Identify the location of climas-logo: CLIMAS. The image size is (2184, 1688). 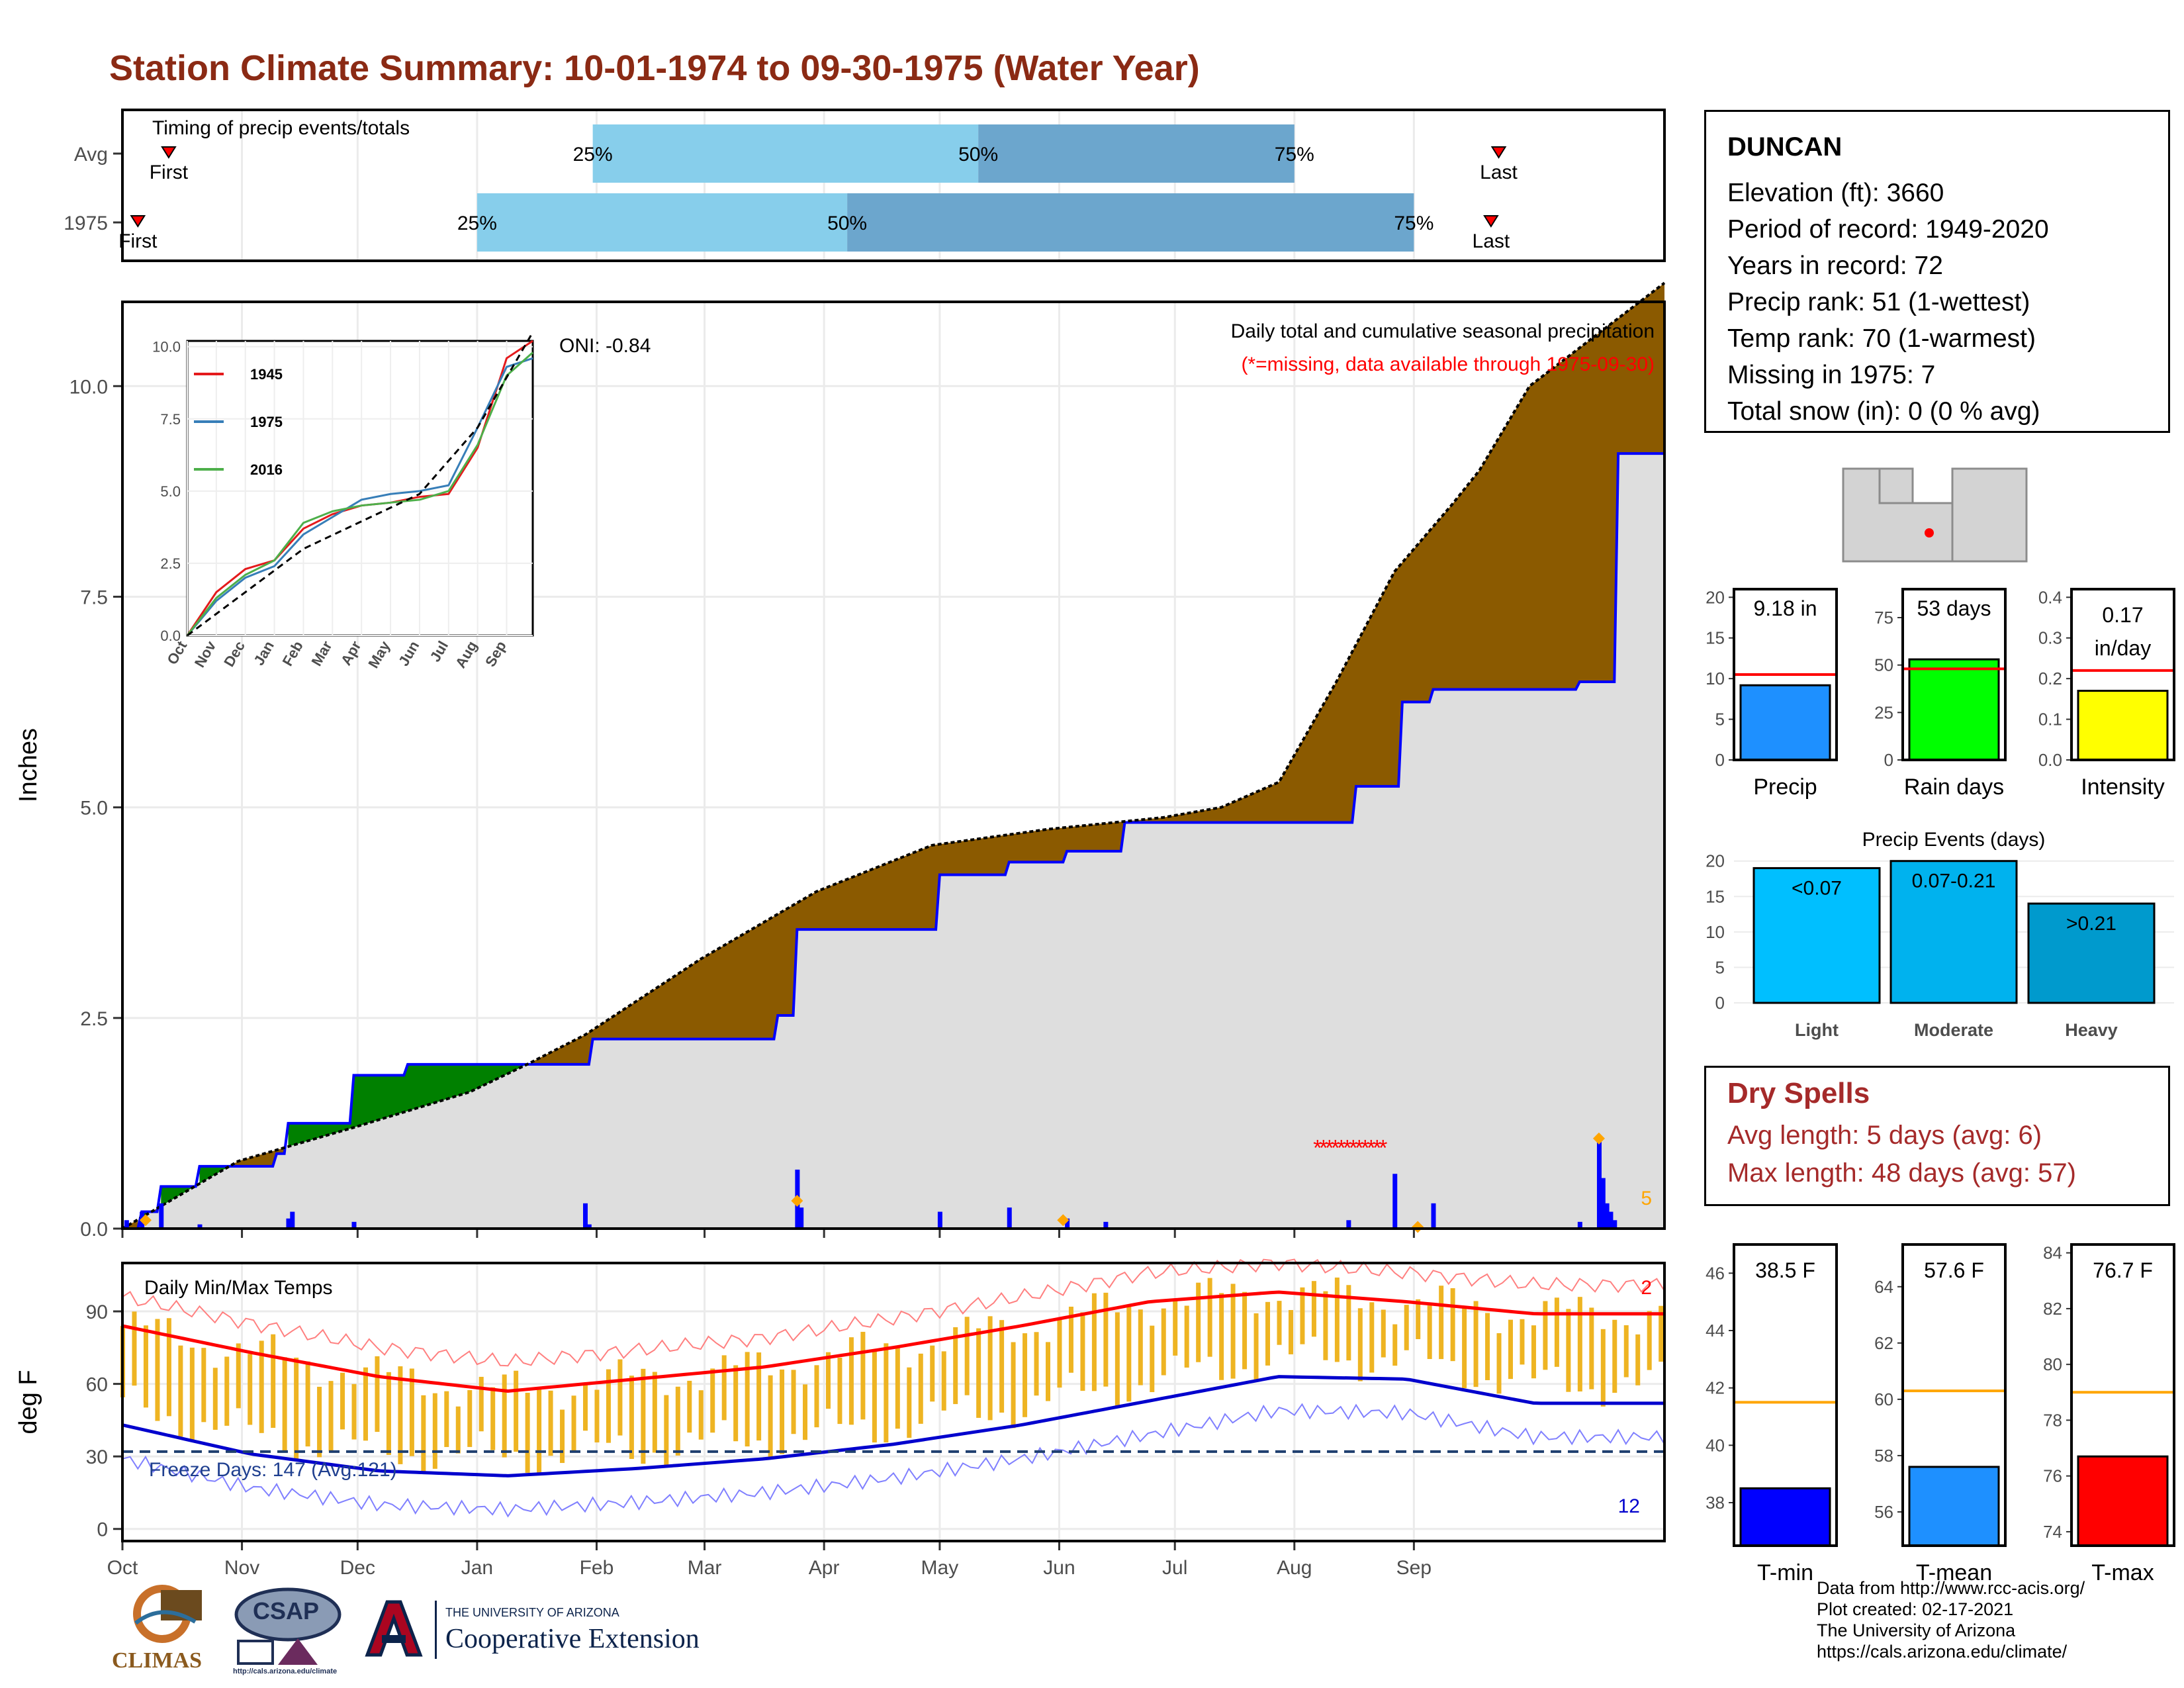
(162, 1628).